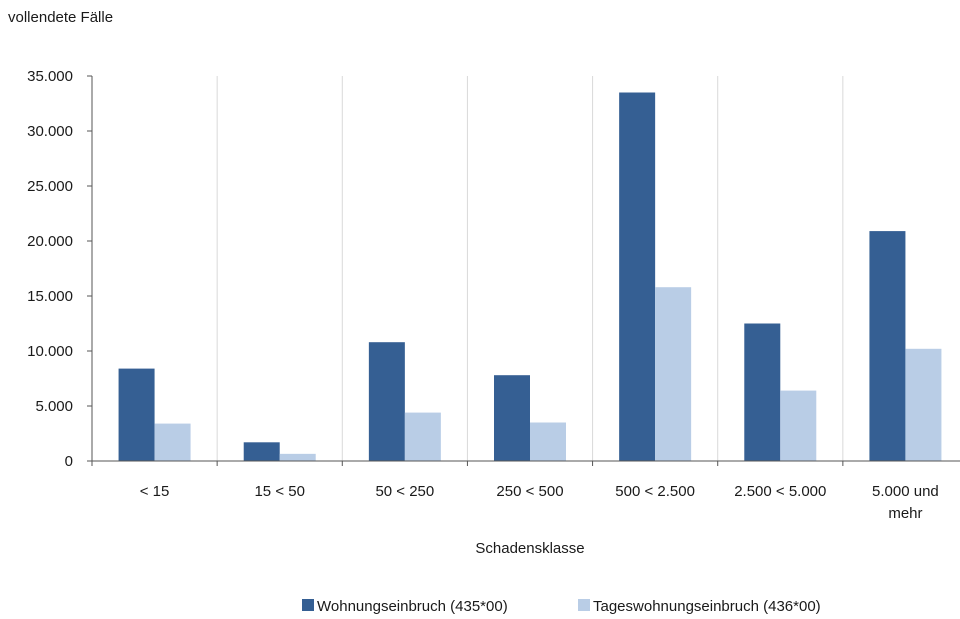 The height and width of the screenshot is (619, 960). What do you see at coordinates (50, 131) in the screenshot?
I see `y-tick-label: 30.000` at bounding box center [50, 131].